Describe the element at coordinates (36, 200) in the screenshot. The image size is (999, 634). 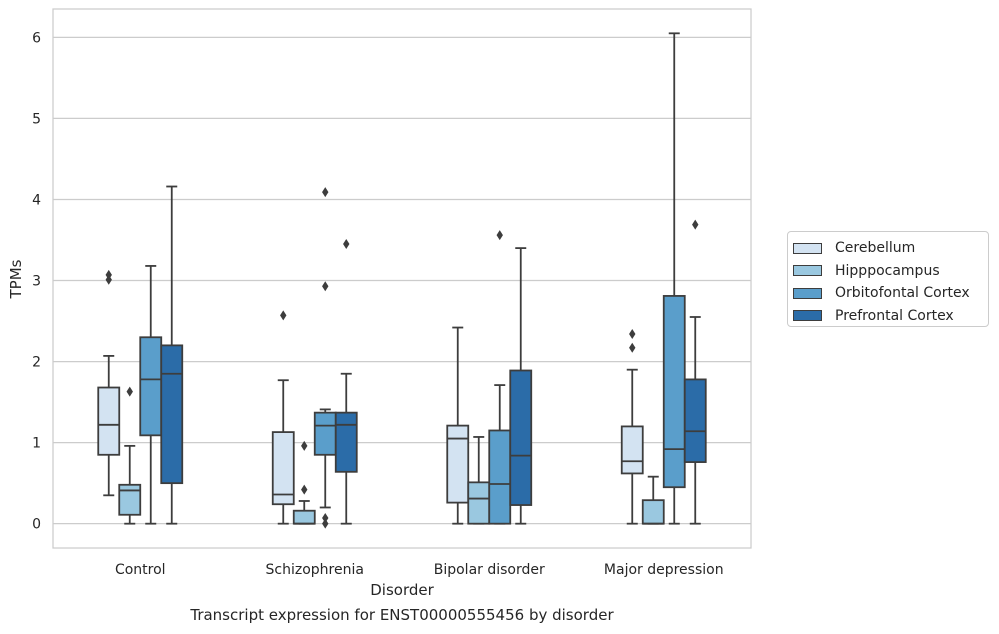
I see `y-tick-label: 4` at that location.